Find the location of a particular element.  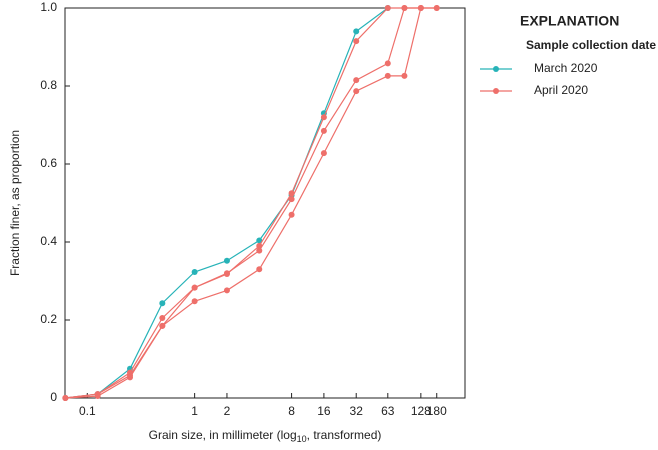

legend-subtitle: Sample collection date is located at coordinates (591, 45).